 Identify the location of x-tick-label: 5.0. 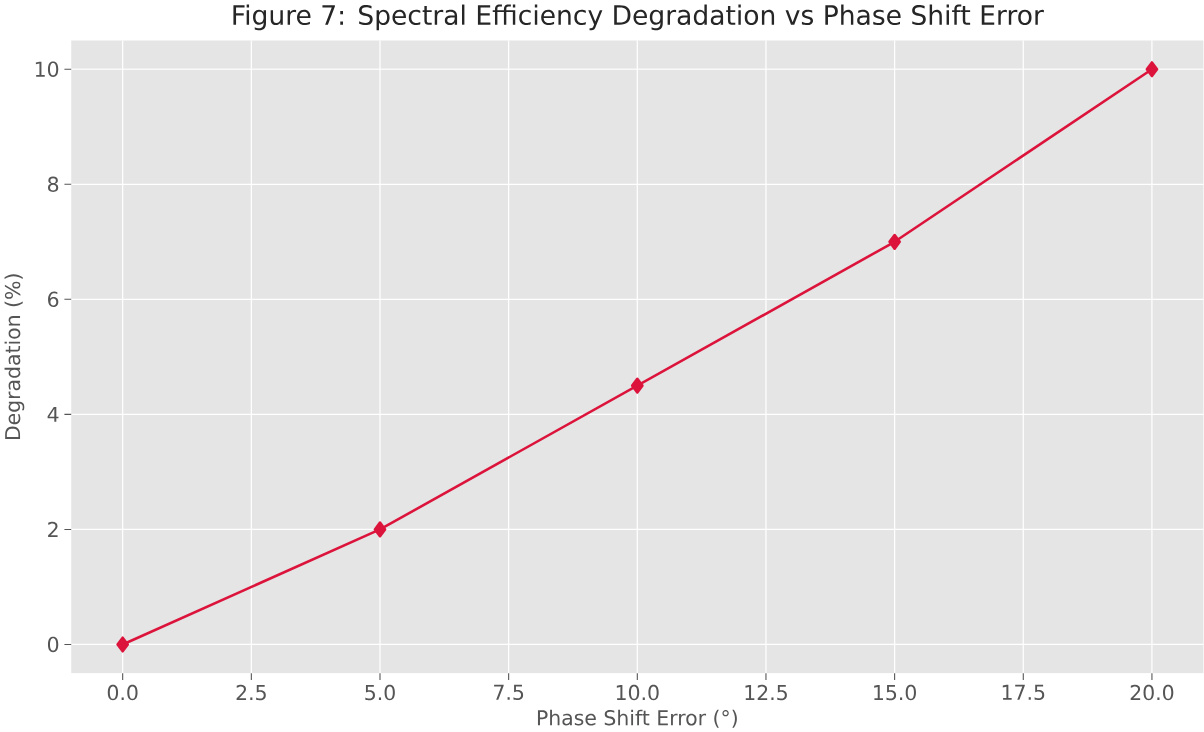
(380, 692).